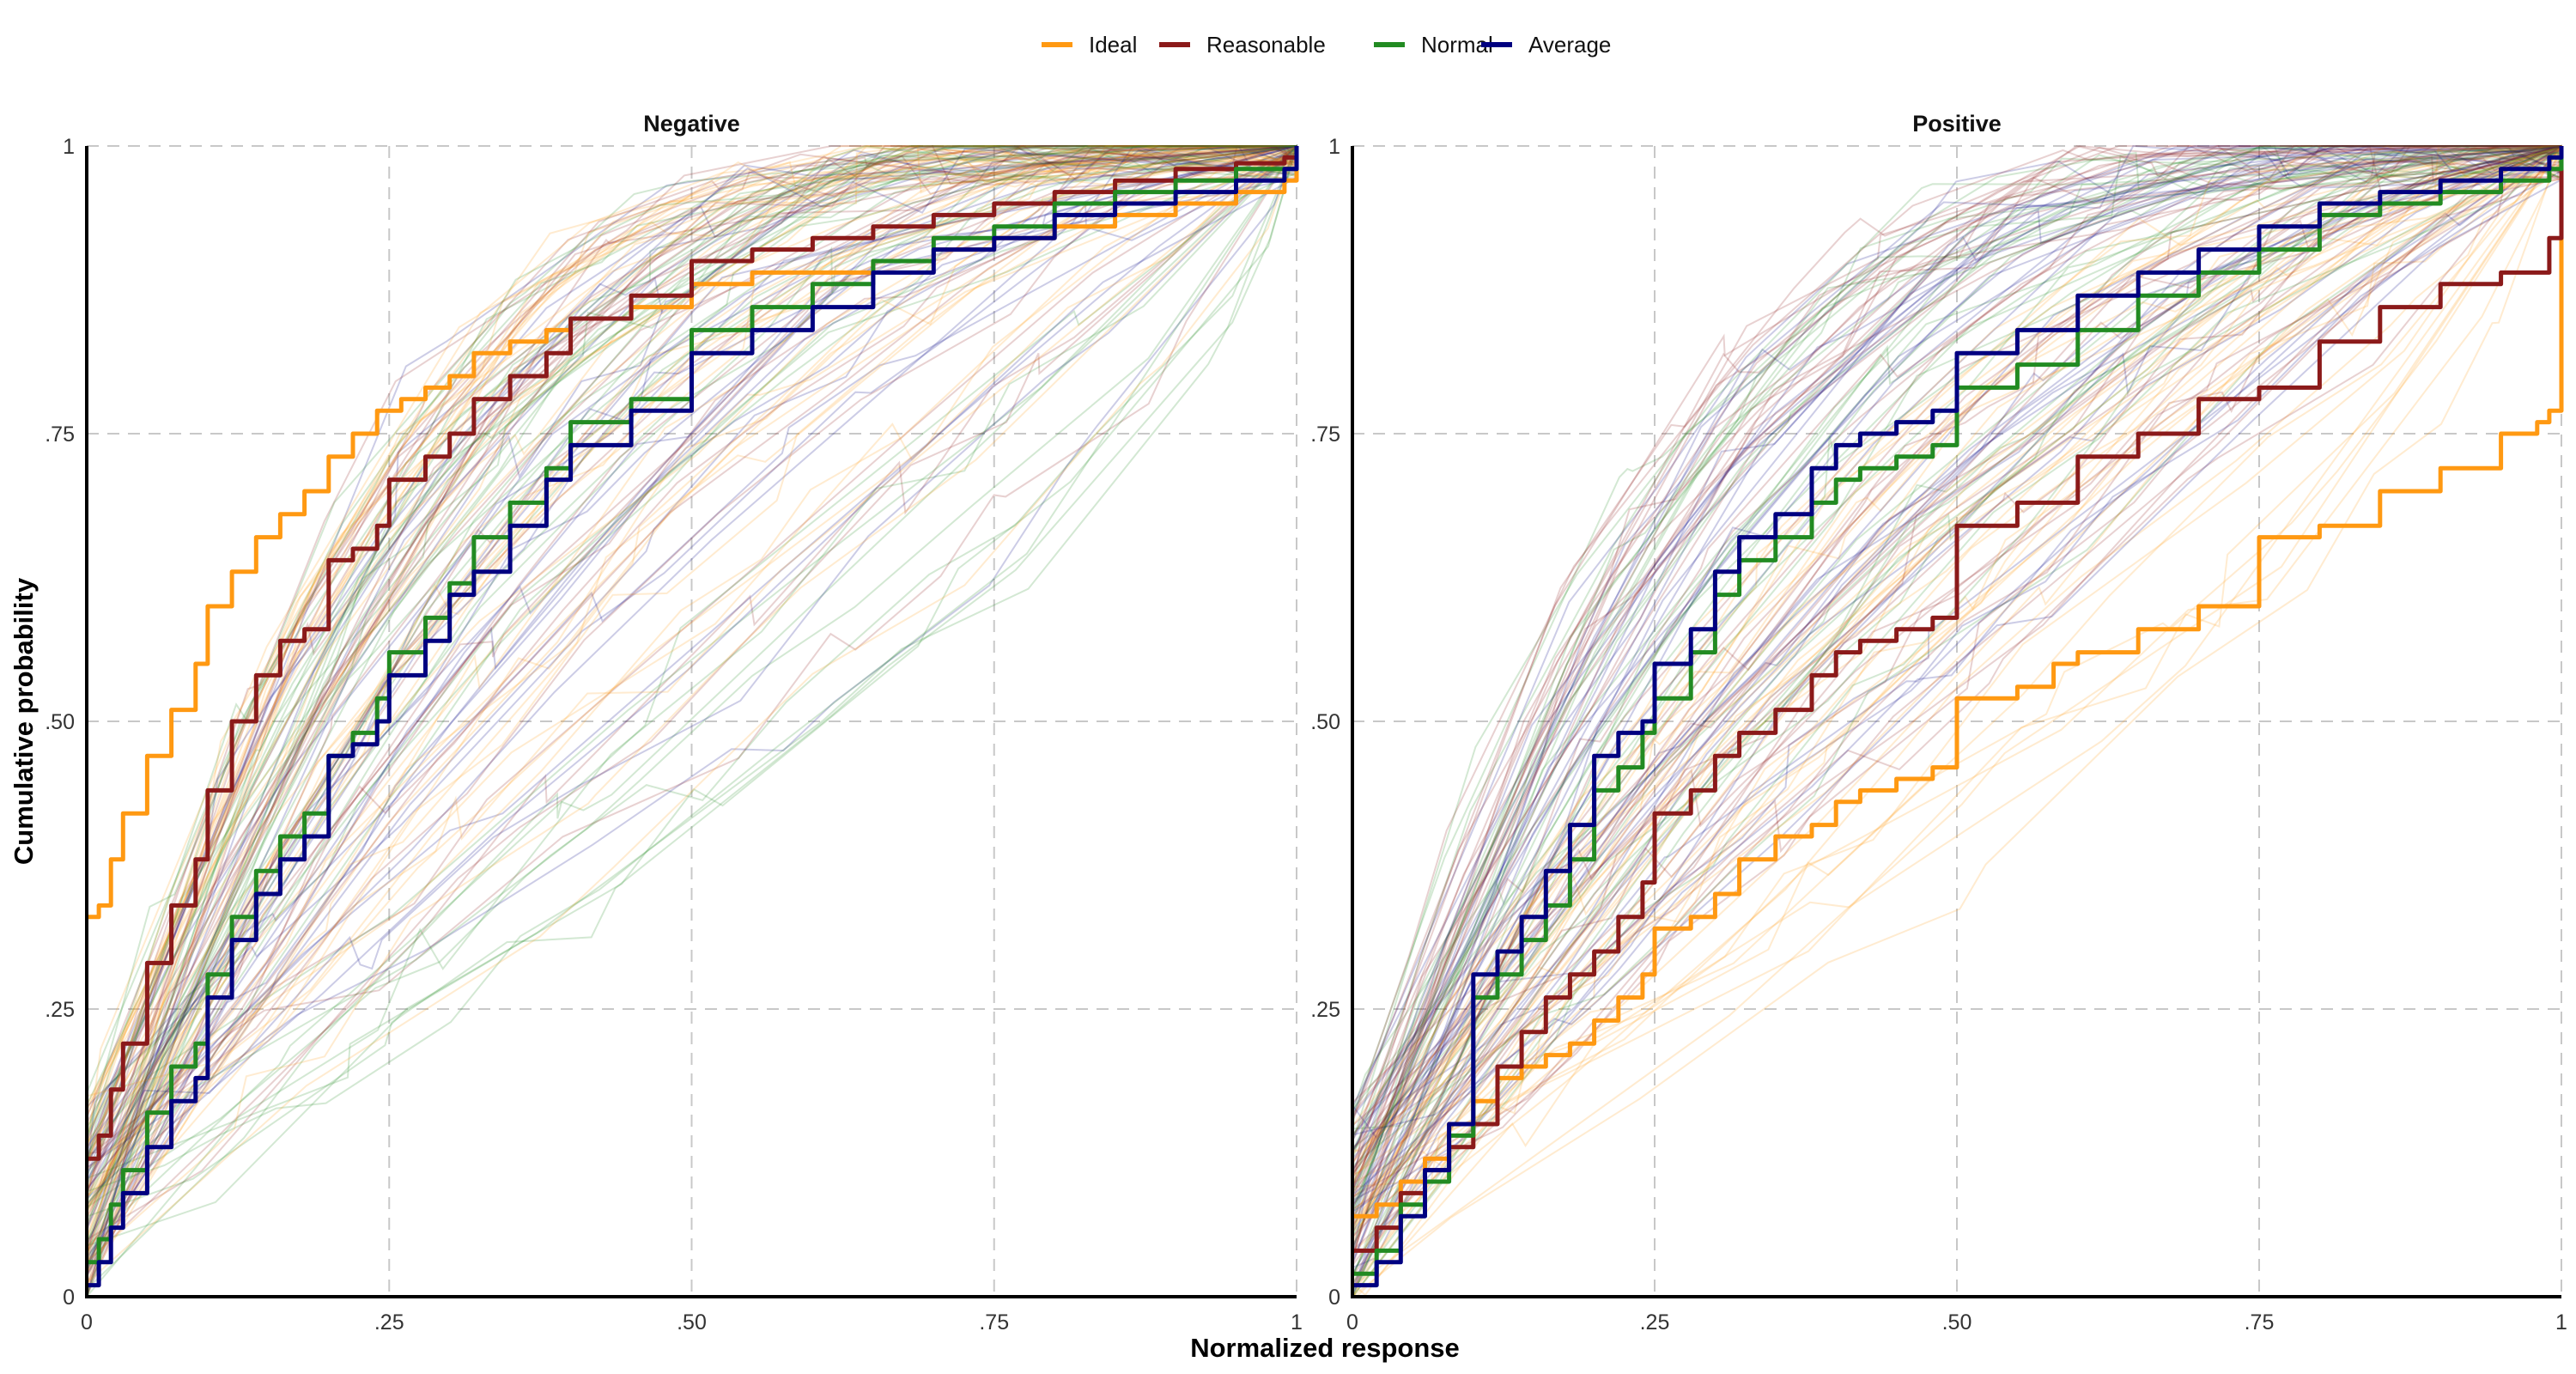  What do you see at coordinates (1089, 45) in the screenshot?
I see `legend-item-ideal: Ideal` at bounding box center [1089, 45].